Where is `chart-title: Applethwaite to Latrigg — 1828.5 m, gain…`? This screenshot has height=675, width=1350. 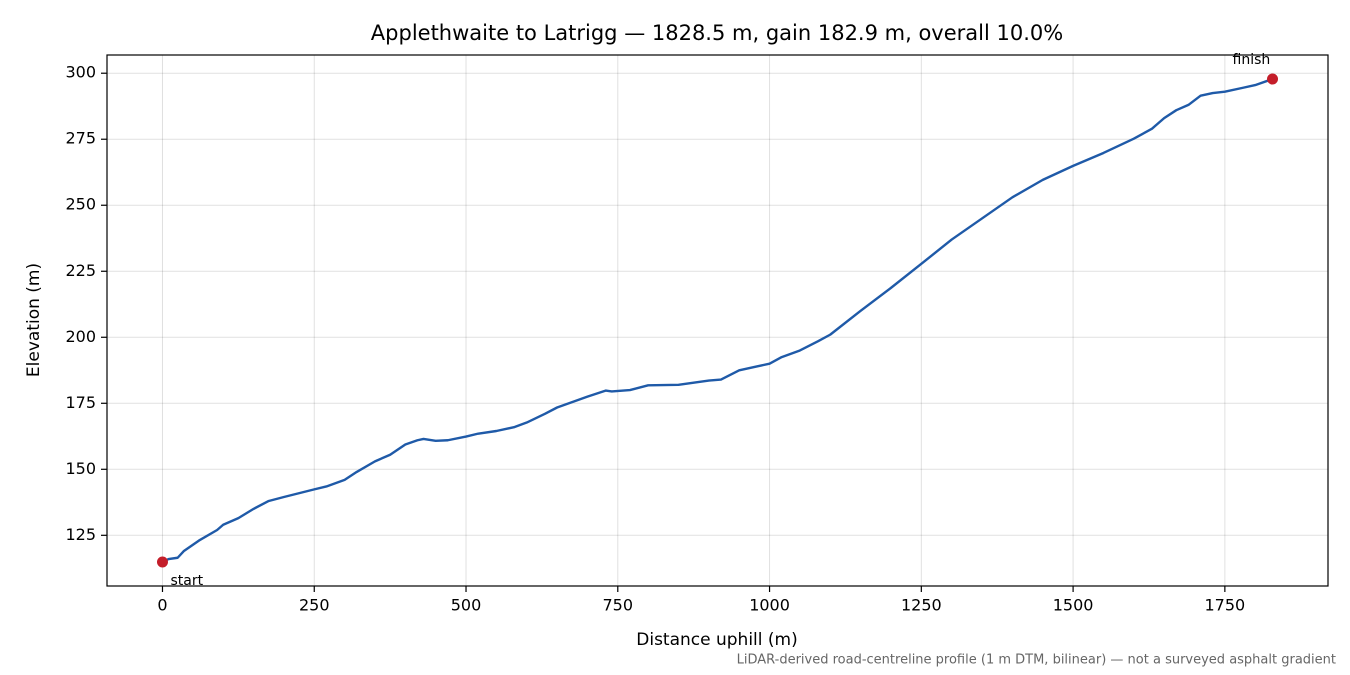
chart-title: Applethwaite to Latrigg — 1828.5 m, gain… is located at coordinates (717, 33).